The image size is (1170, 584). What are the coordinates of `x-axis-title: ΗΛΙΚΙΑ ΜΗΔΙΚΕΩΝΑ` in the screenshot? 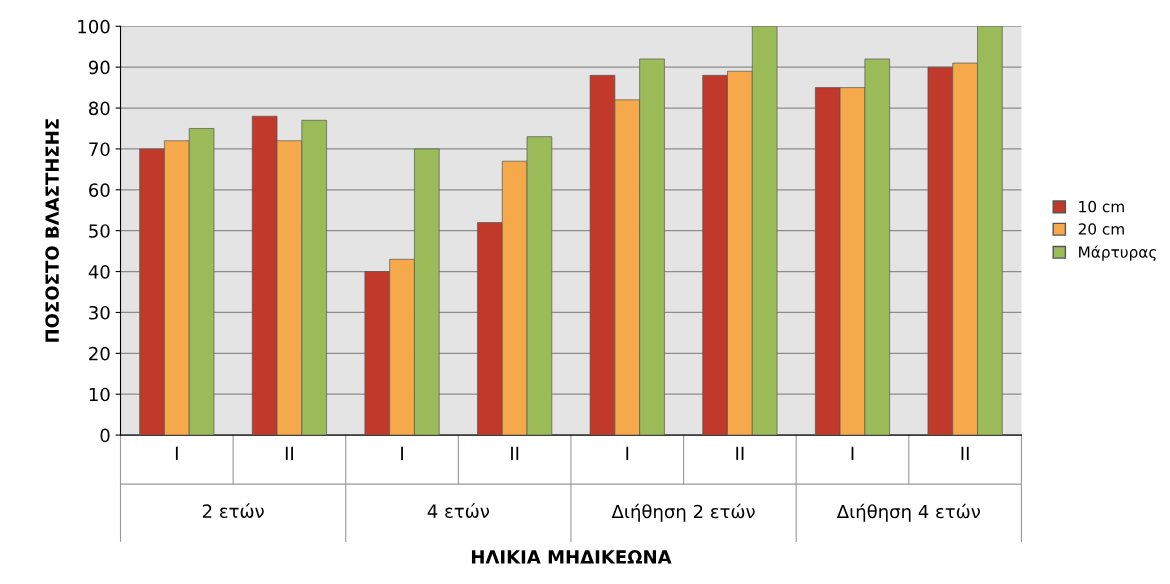 It's located at (571, 557).